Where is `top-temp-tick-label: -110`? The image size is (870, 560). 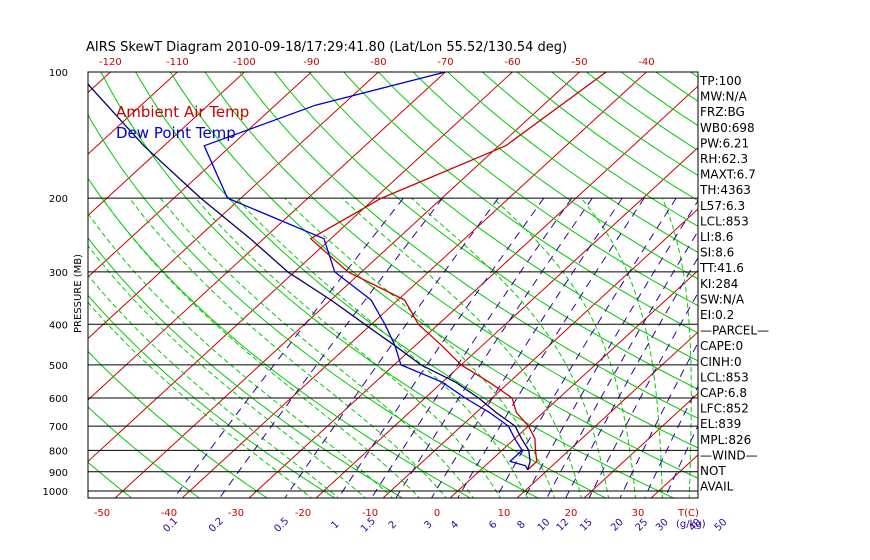 top-temp-tick-label: -110 is located at coordinates (177, 62).